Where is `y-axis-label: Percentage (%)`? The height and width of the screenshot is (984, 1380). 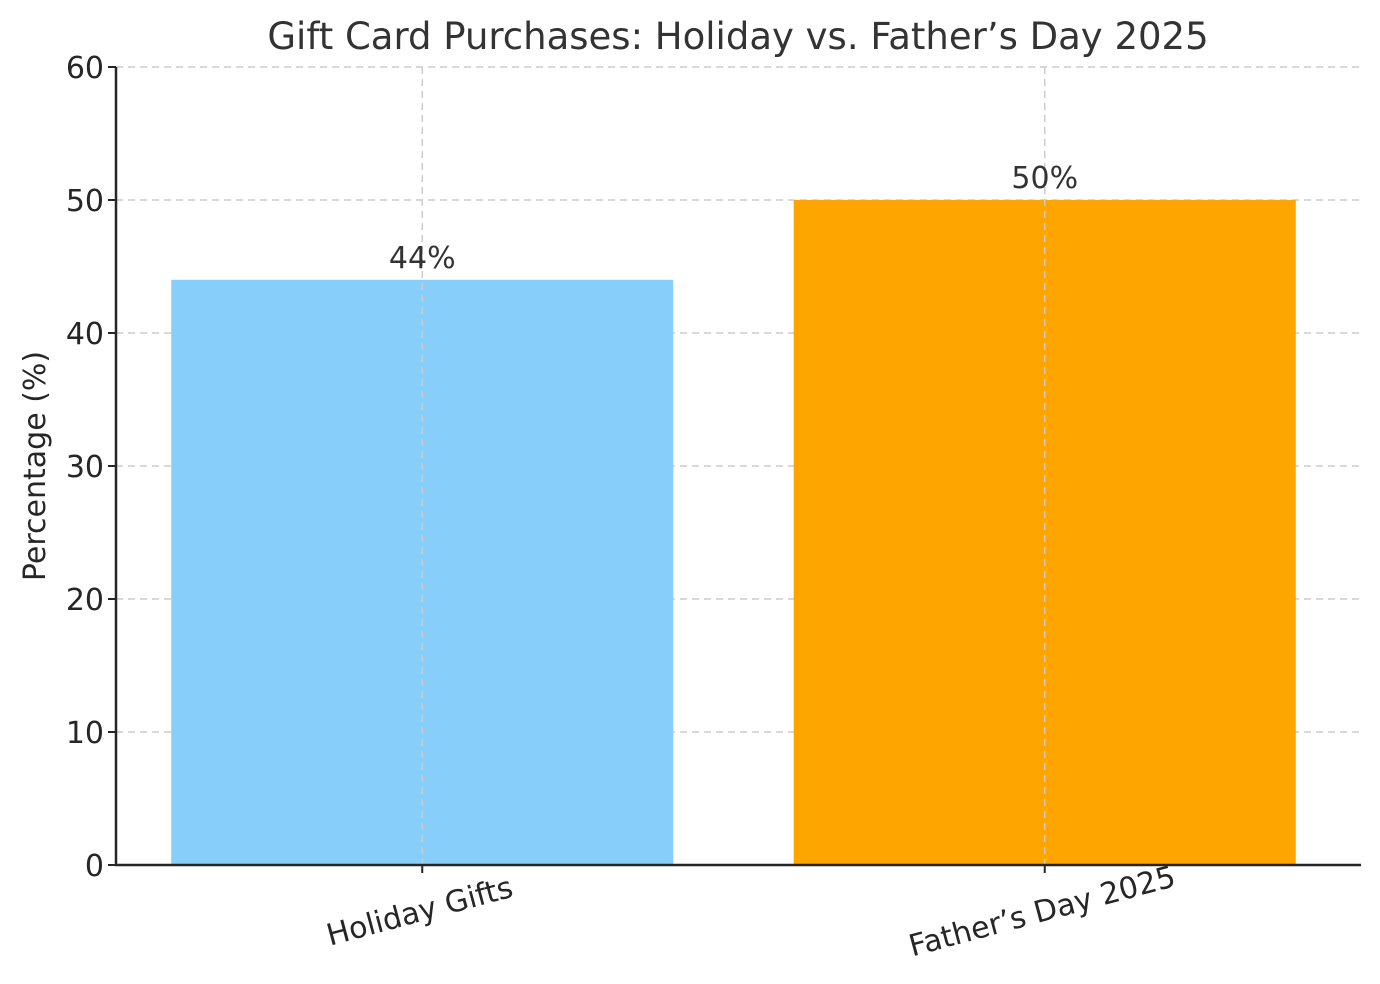 y-axis-label: Percentage (%) is located at coordinates (35, 466).